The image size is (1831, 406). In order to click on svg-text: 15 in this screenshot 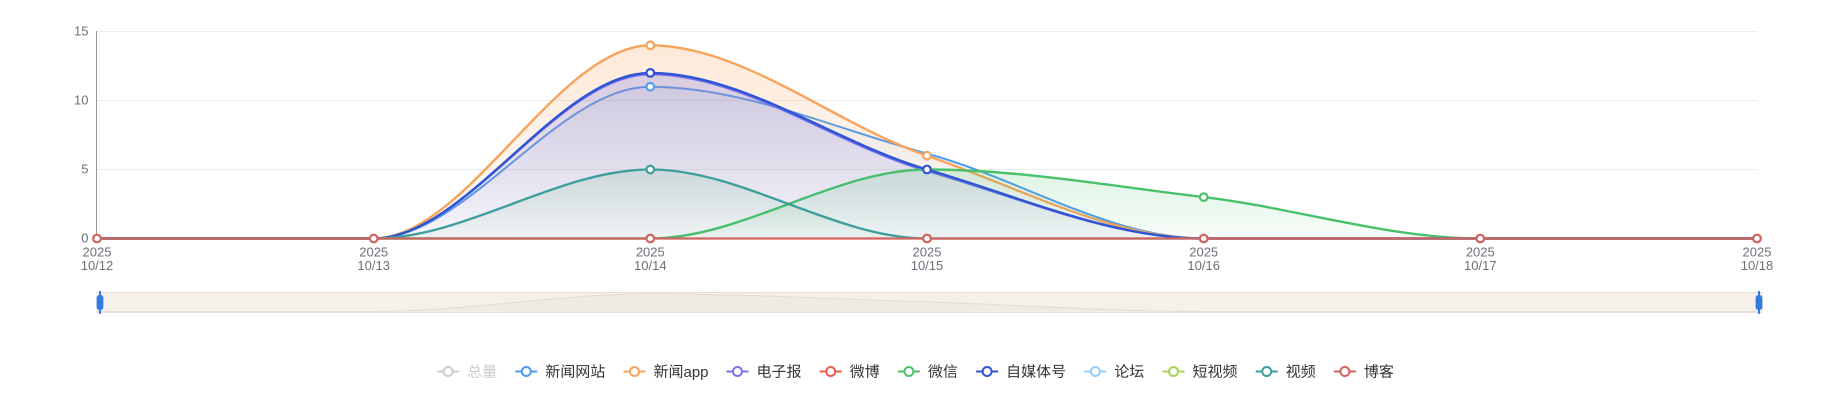, I will do `click(81, 31)`.